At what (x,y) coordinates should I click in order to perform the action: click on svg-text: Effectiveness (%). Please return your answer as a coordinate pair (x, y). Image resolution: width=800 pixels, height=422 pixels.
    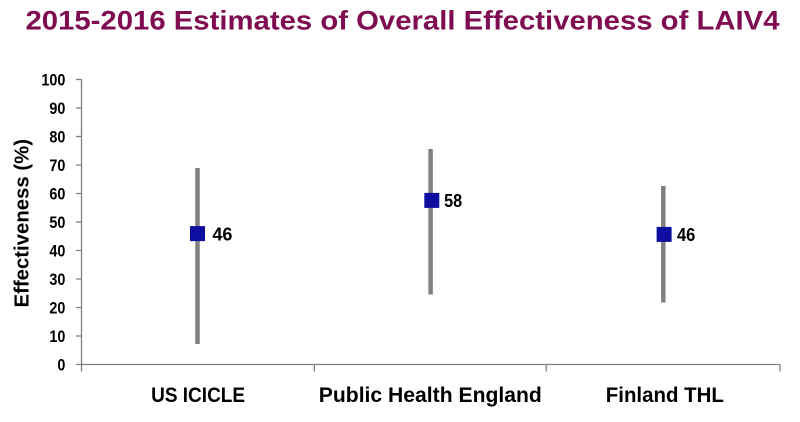
    Looking at the image, I should click on (22, 223).